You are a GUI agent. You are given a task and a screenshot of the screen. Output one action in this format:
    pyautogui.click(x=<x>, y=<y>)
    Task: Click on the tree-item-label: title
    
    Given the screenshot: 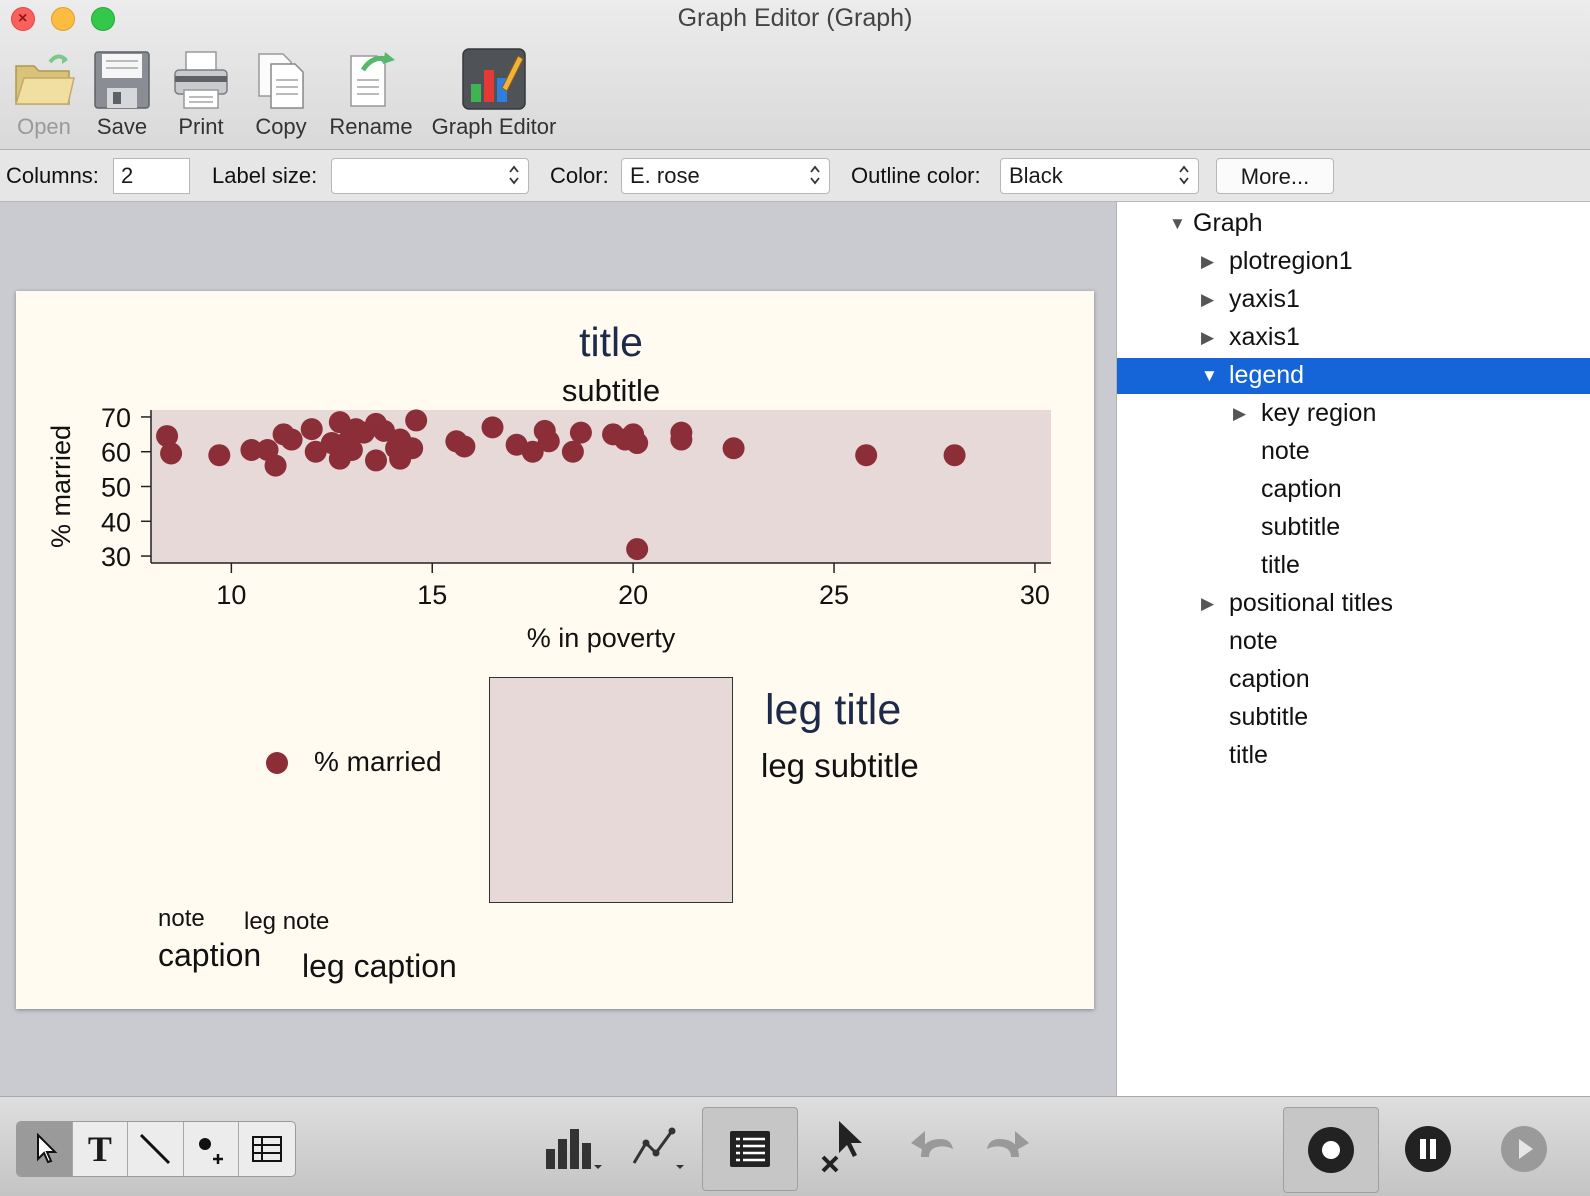 What is the action you would take?
    pyautogui.click(x=1248, y=755)
    